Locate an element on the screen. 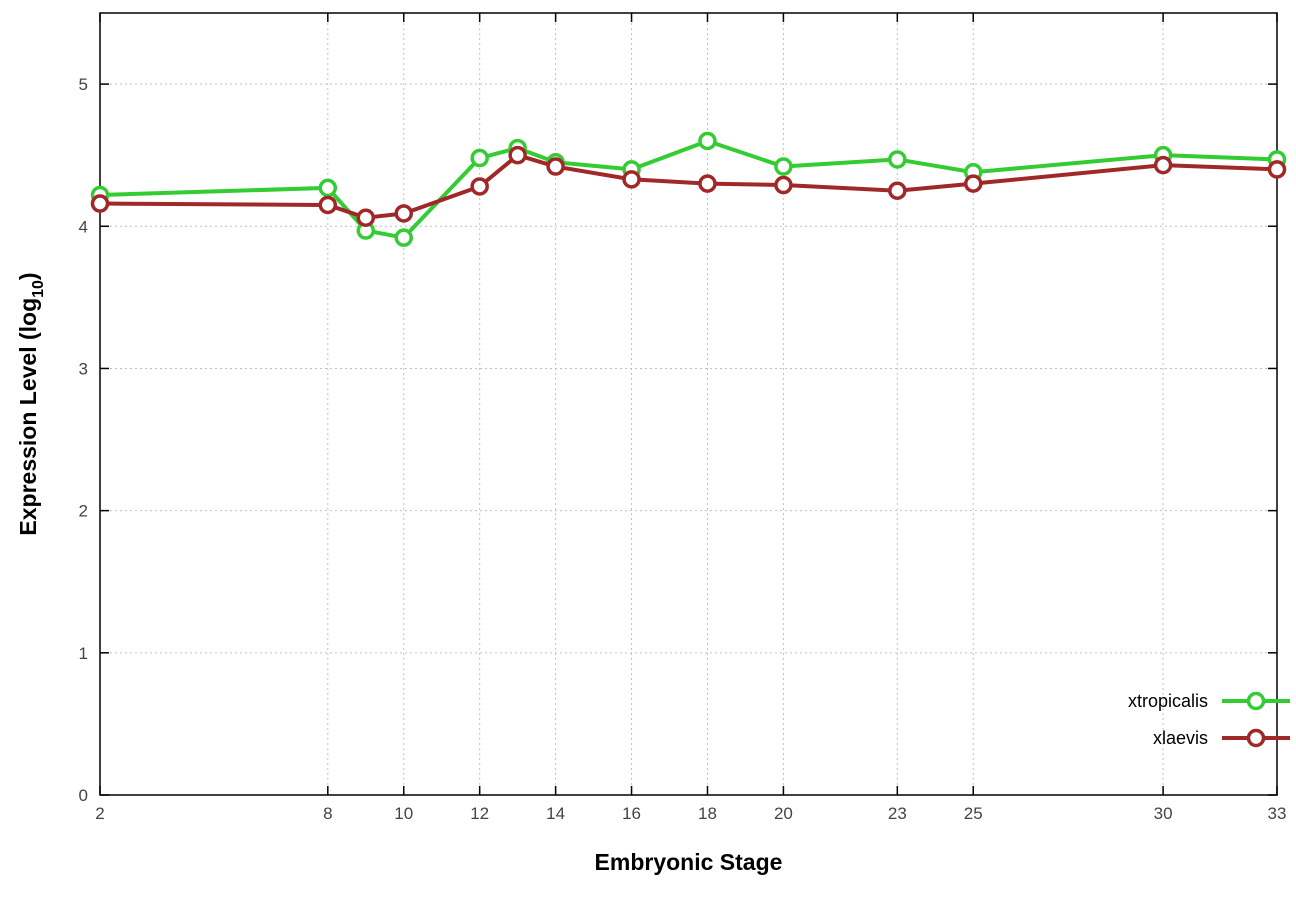 The height and width of the screenshot is (912, 1296). x-tick-label: 14 is located at coordinates (555, 813).